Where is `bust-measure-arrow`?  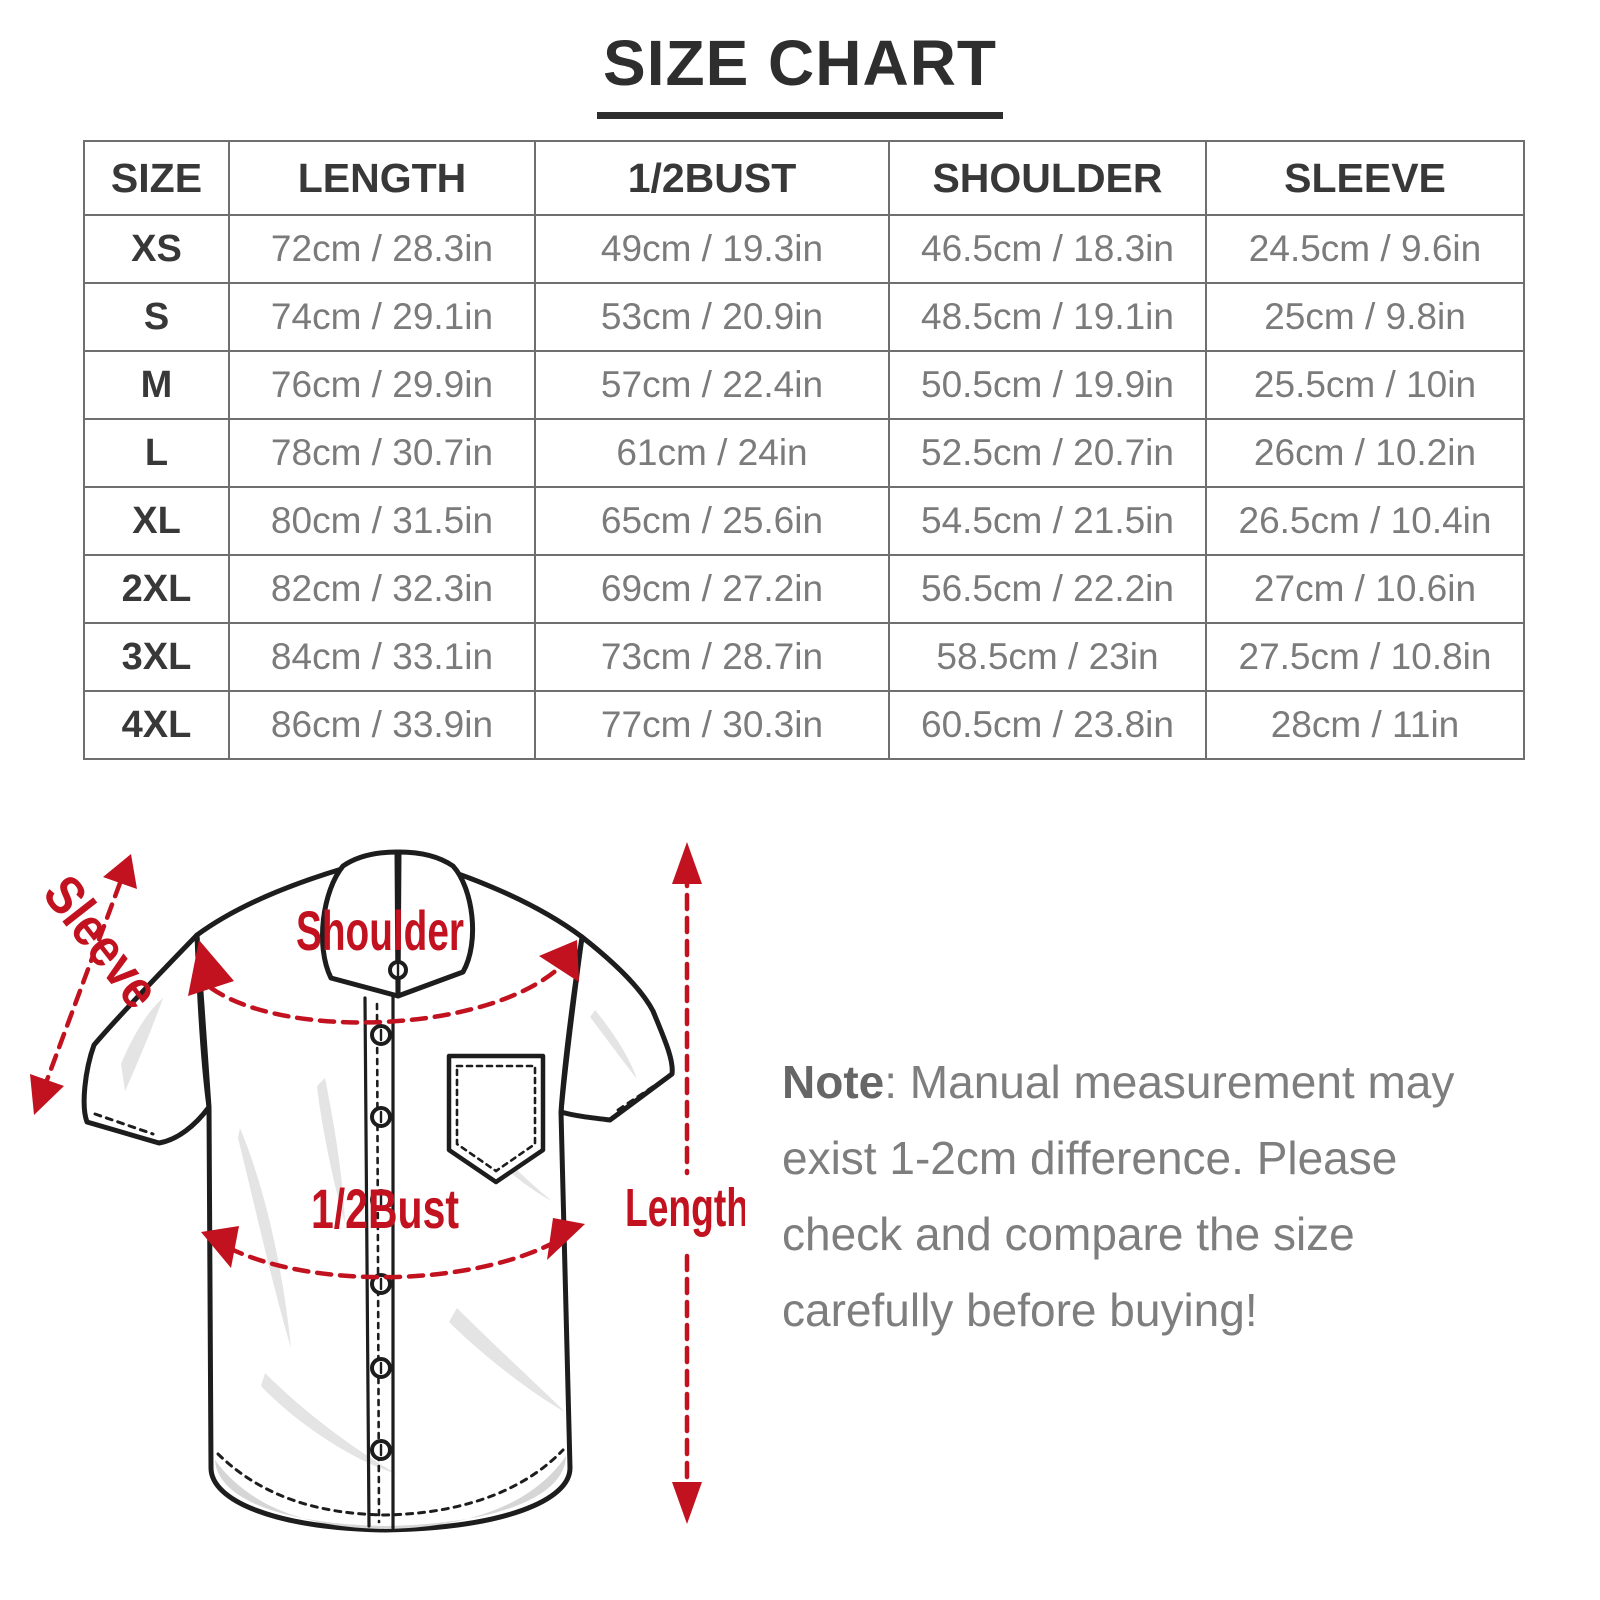 bust-measure-arrow is located at coordinates (393, 1249).